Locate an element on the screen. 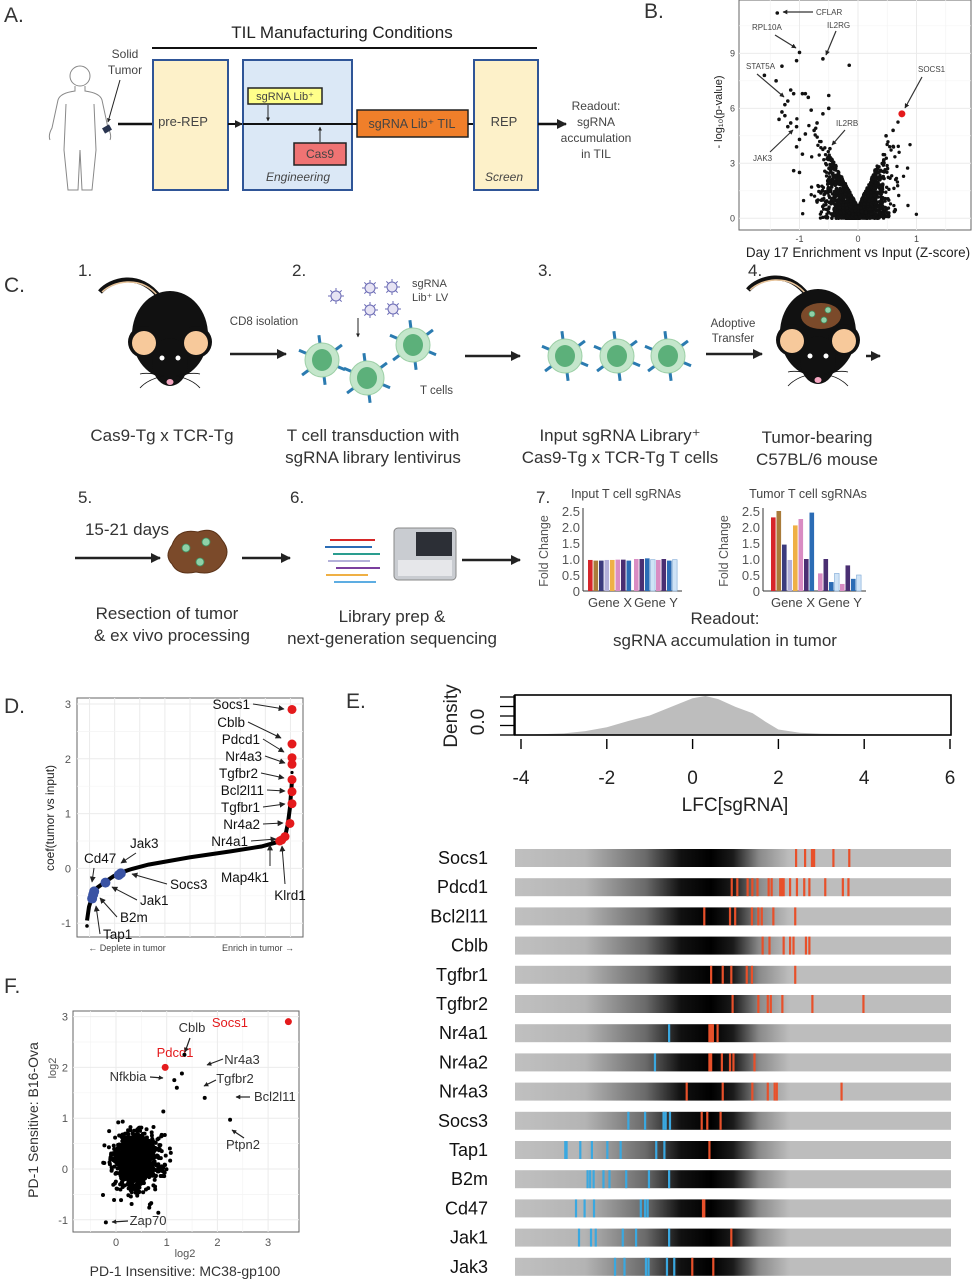  gene-label: Nr4a3 is located at coordinates (463, 1092).